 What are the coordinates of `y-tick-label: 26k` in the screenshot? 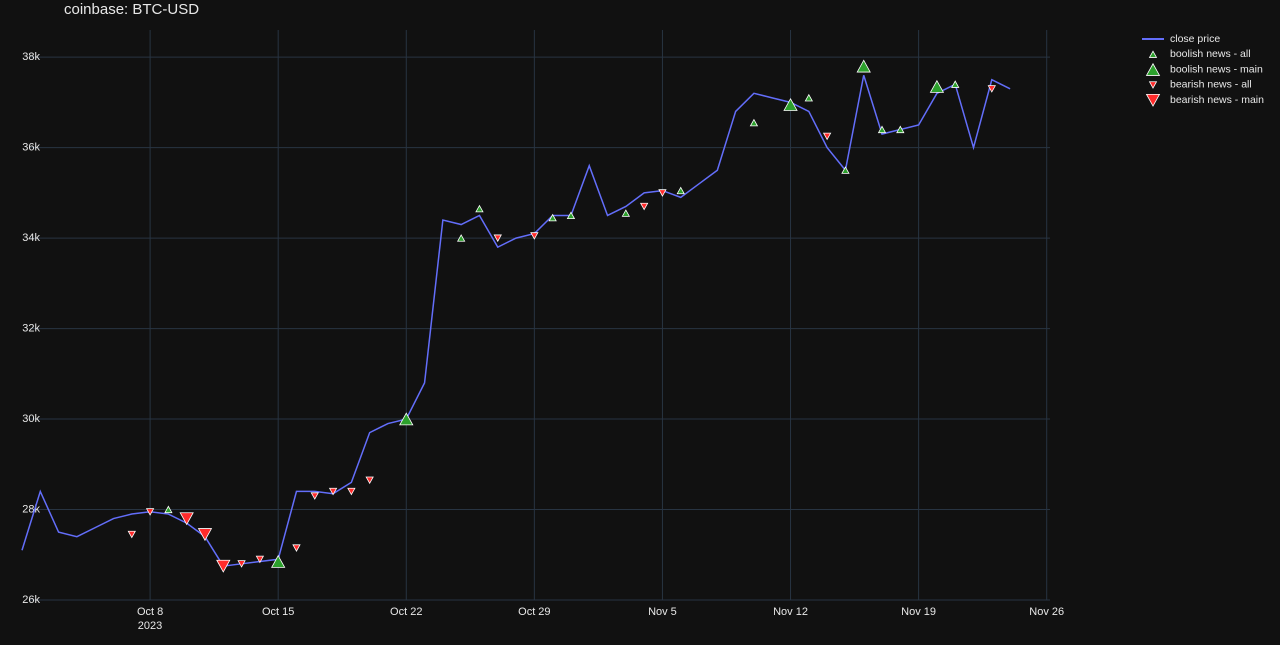 It's located at (31, 600).